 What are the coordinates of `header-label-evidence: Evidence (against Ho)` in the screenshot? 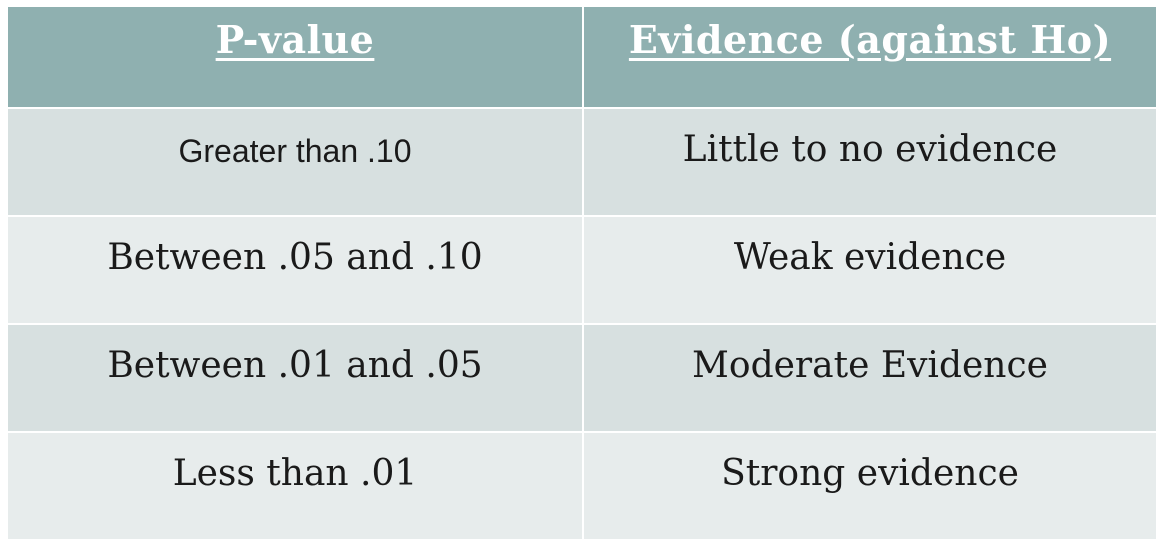 It's located at (870, 39).